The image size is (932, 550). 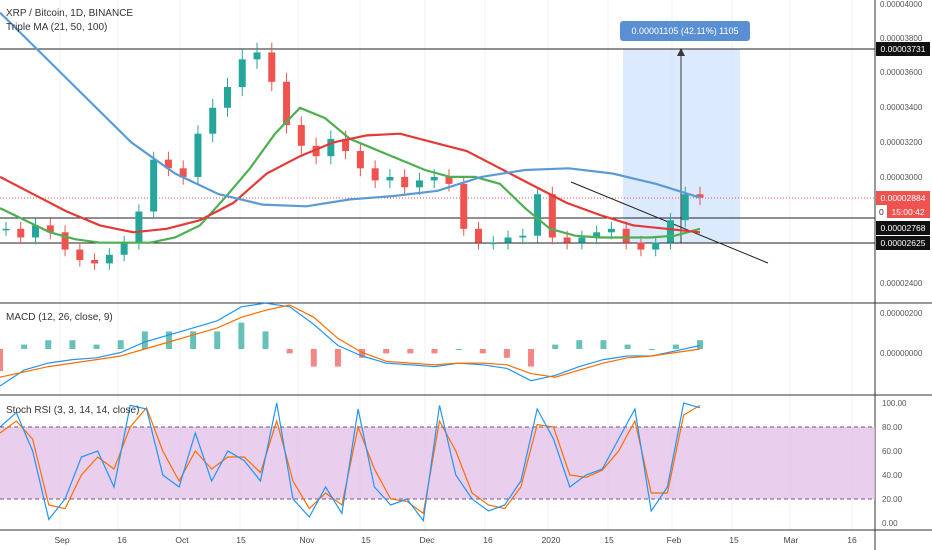 What do you see at coordinates (791, 540) in the screenshot?
I see `time-tick-label: Mar` at bounding box center [791, 540].